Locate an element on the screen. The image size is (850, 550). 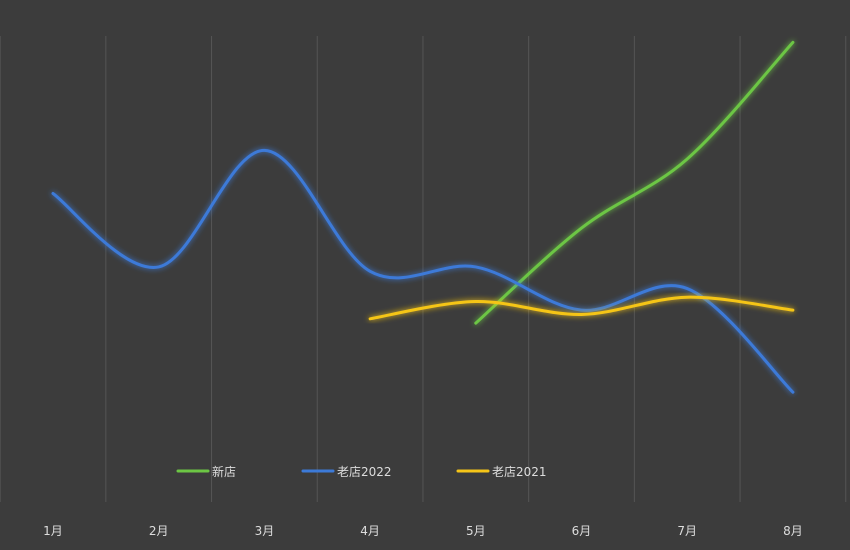
x-tick-label: 2月 is located at coordinates (159, 531).